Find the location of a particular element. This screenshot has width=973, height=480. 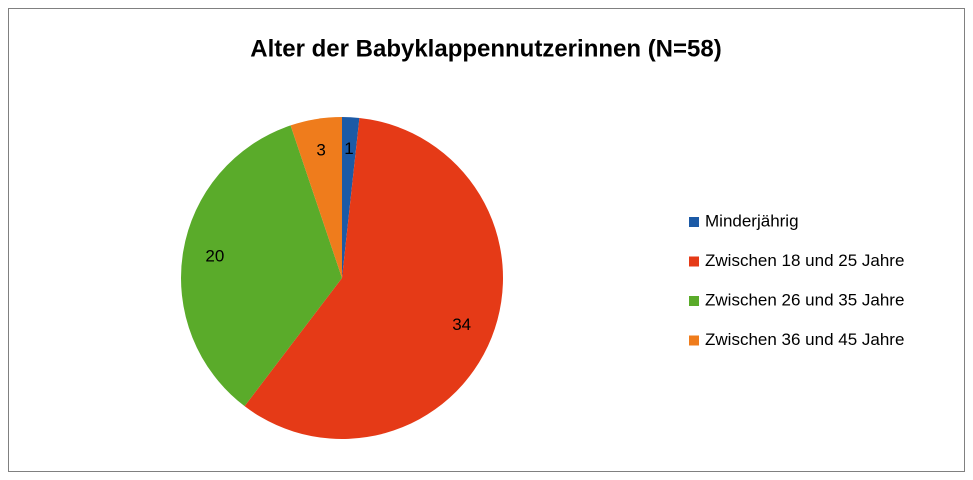

legend-label: Zwischen 26 und 35 Jahre is located at coordinates (804, 299).